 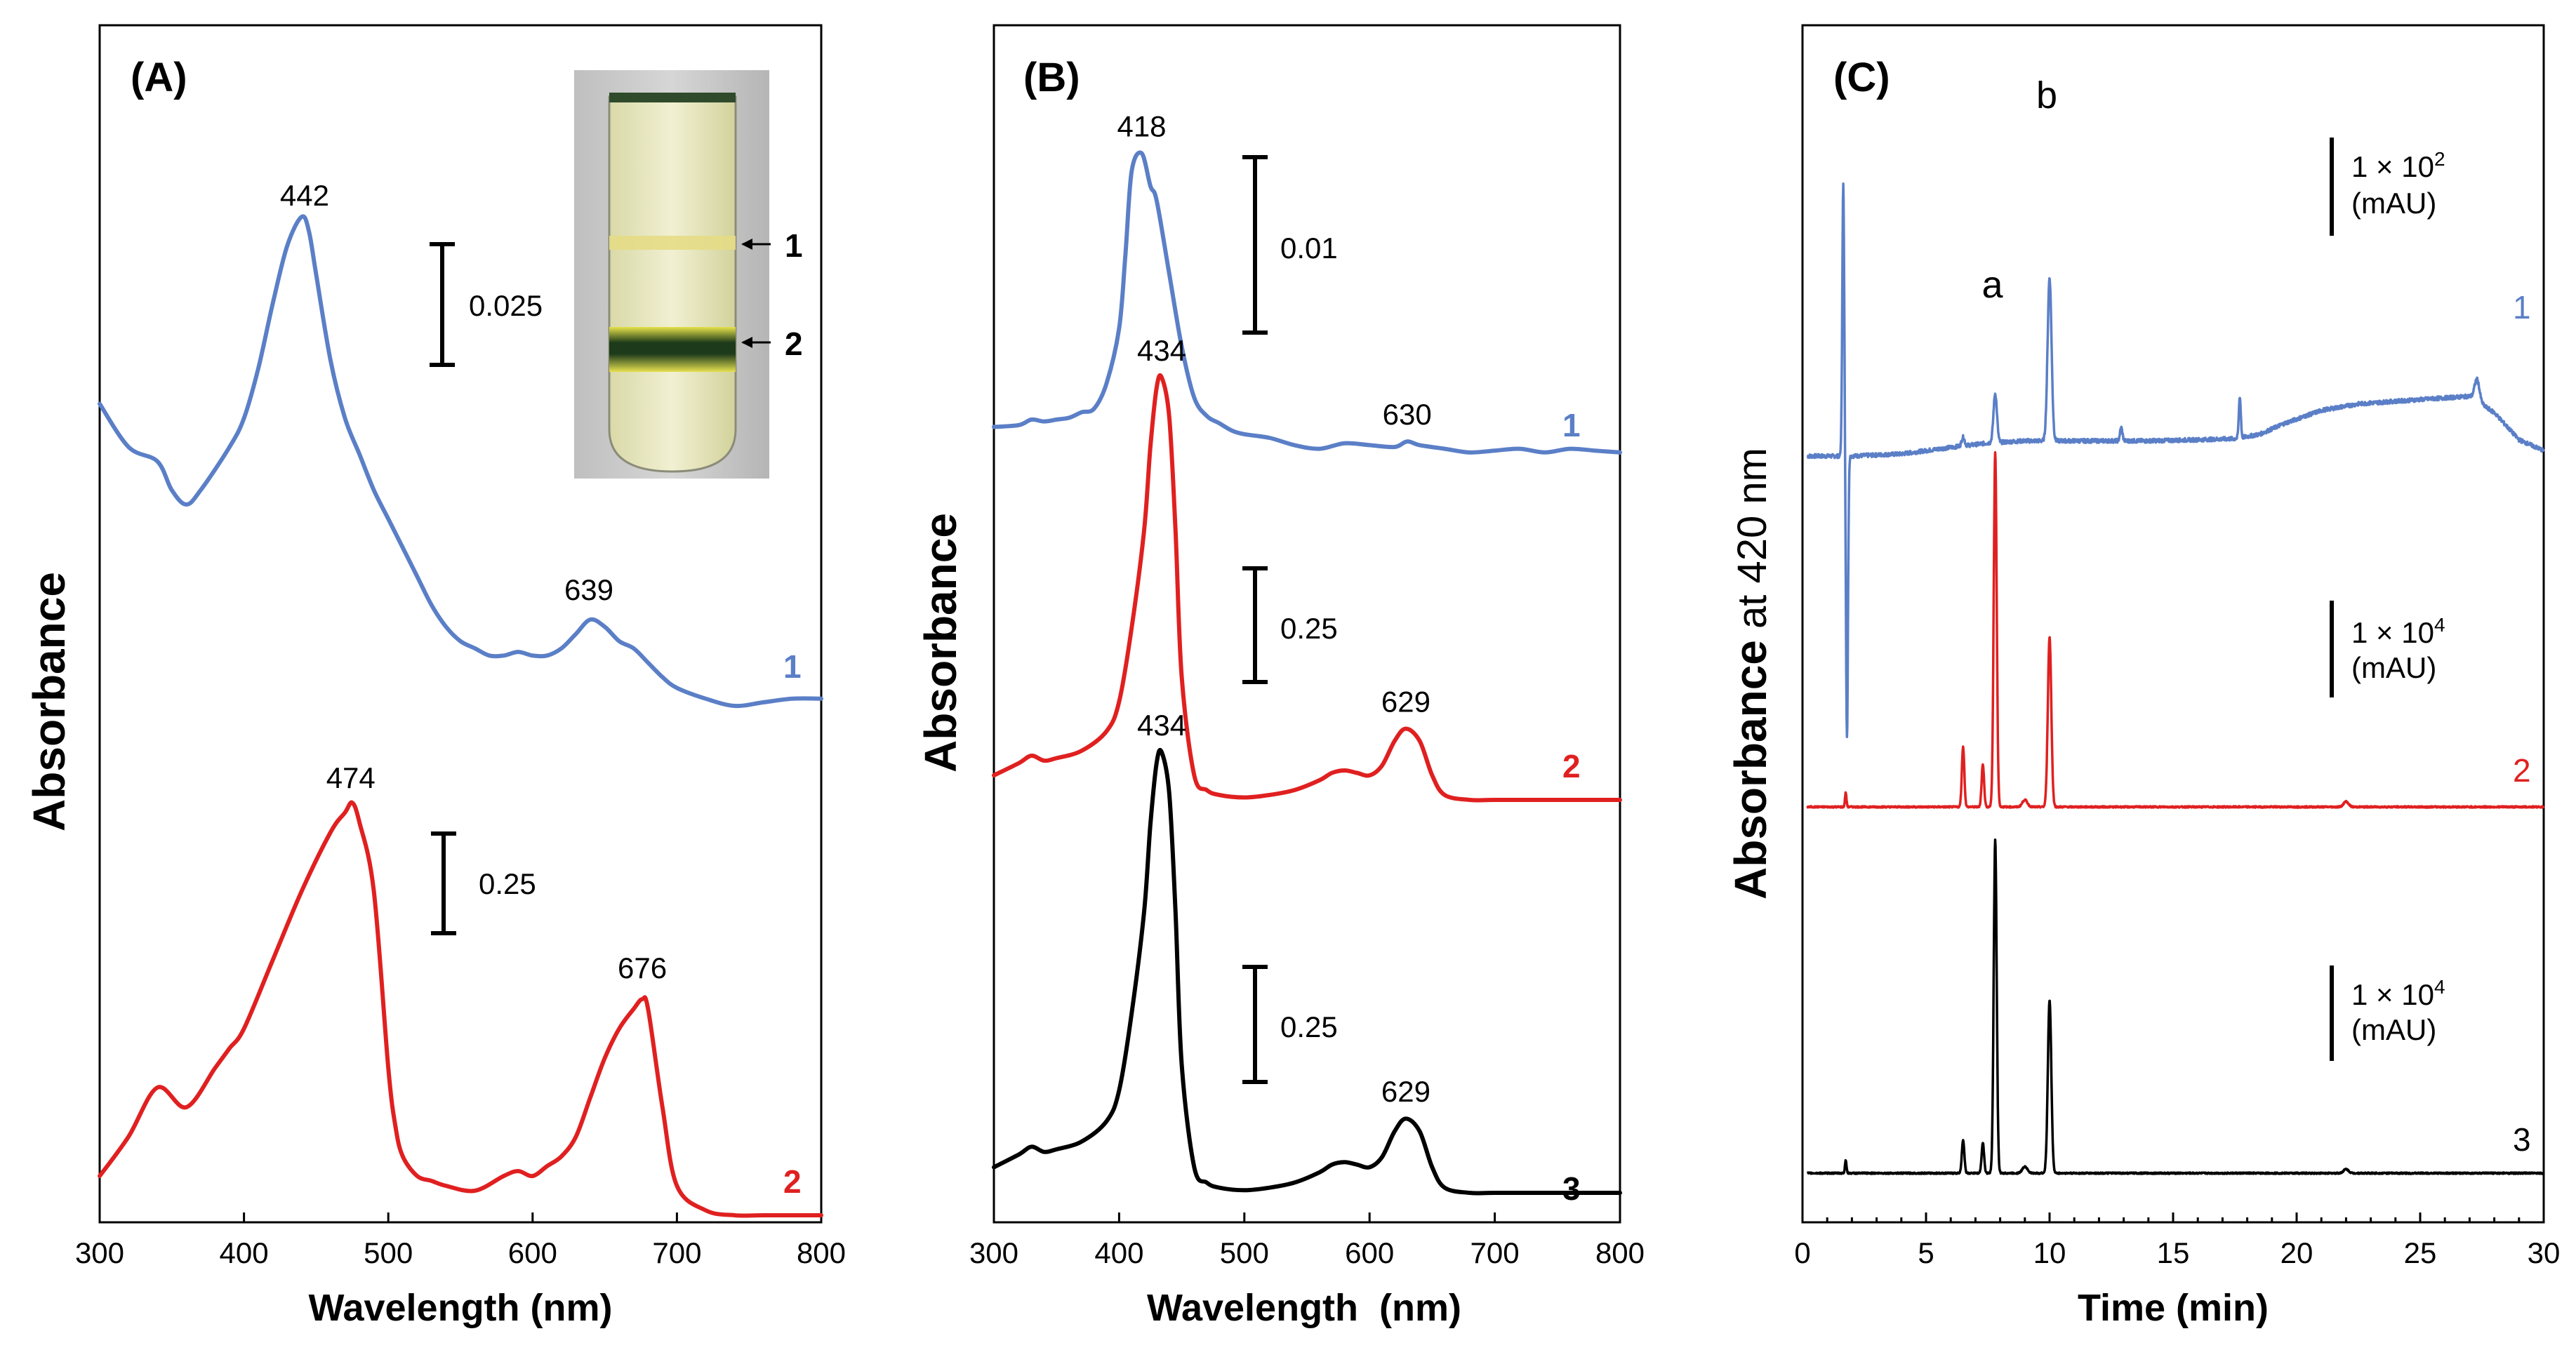 I want to click on panel-a-xtick-label: 800, so click(x=822, y=1252).